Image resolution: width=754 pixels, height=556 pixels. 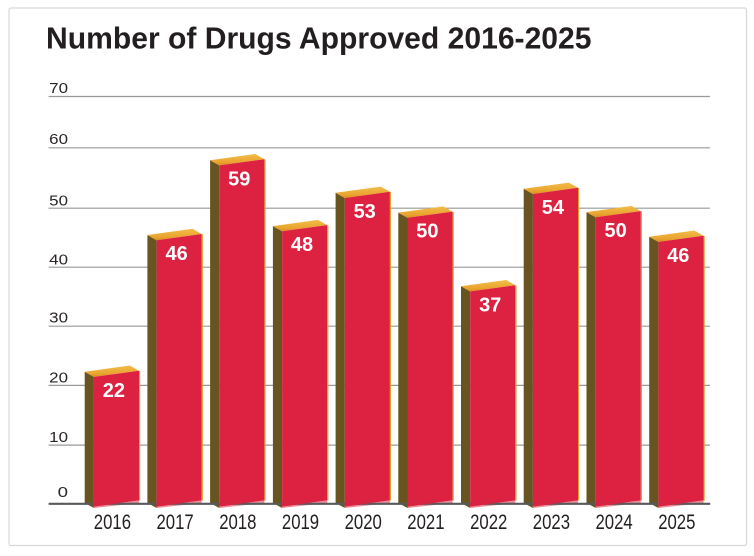 What do you see at coordinates (112, 522) in the screenshot?
I see `svg-text: 2016` at bounding box center [112, 522].